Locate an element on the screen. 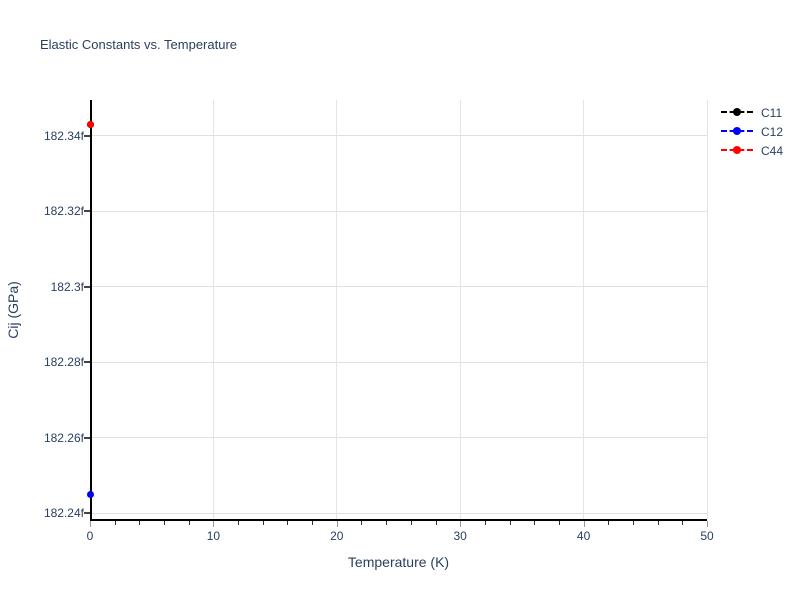  y-tick-label: 182.26f is located at coordinates (63, 437).